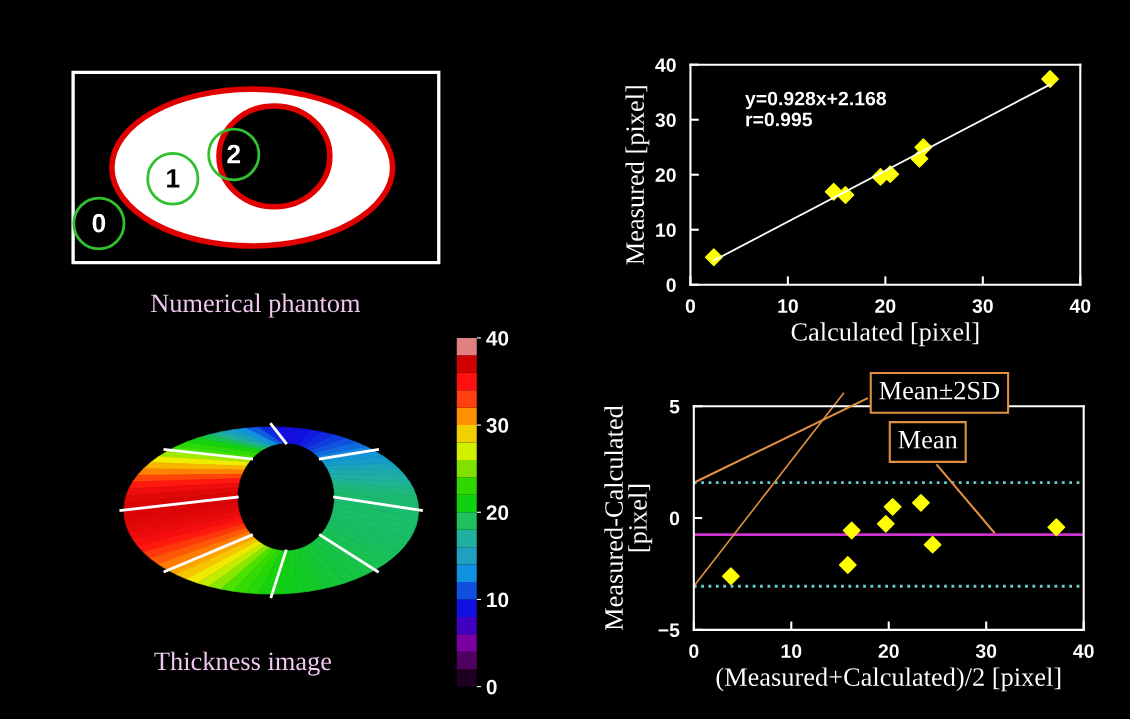 Image resolution: width=1130 pixels, height=719 pixels. I want to click on text: Numerical phantom, so click(255, 305).